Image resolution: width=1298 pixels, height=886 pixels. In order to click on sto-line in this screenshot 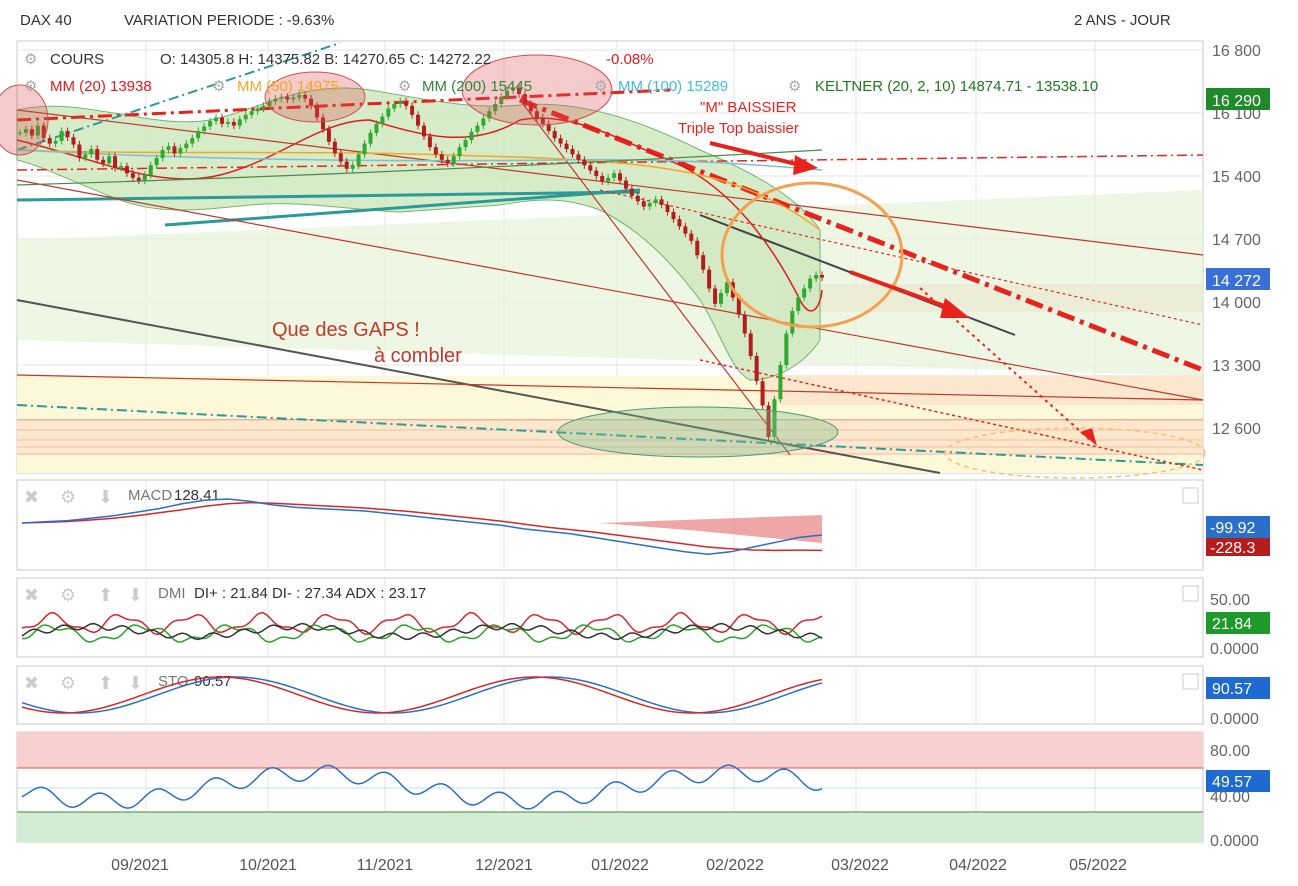, I will do `click(422, 695)`.